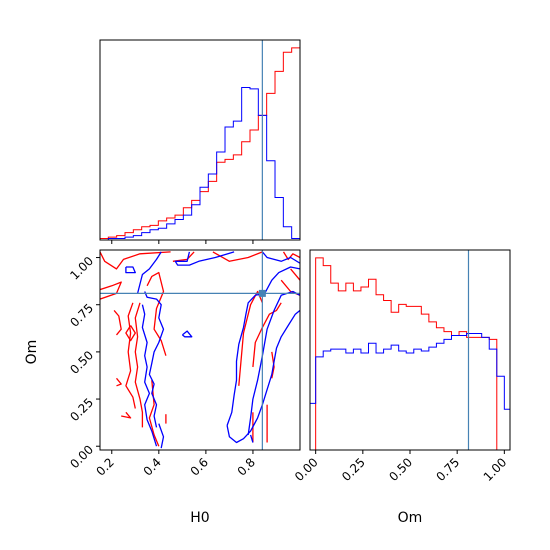 This screenshot has height=550, width=550. I want to click on om-hist-frame, so click(410, 350).